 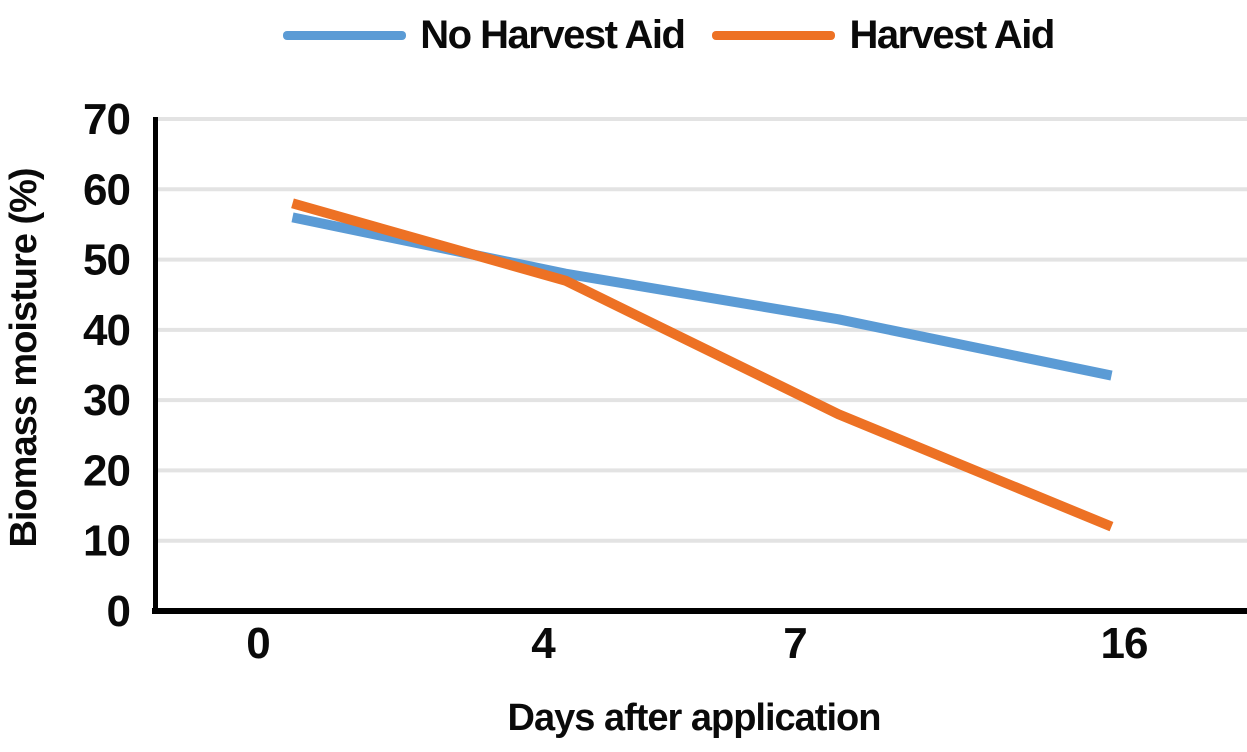 I want to click on legend-swatch-harvest-aid, so click(x=774, y=35).